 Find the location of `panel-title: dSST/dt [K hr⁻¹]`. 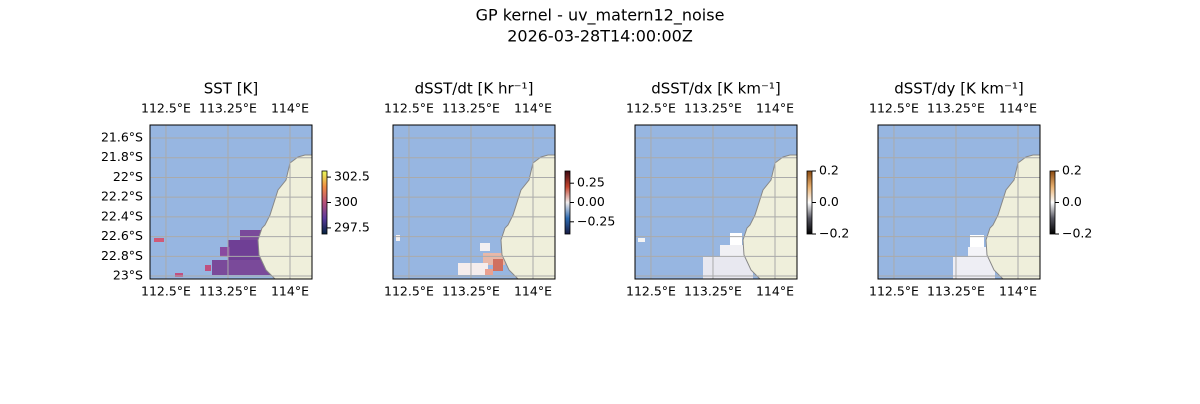

panel-title: dSST/dt [K hr⁻¹] is located at coordinates (474, 89).